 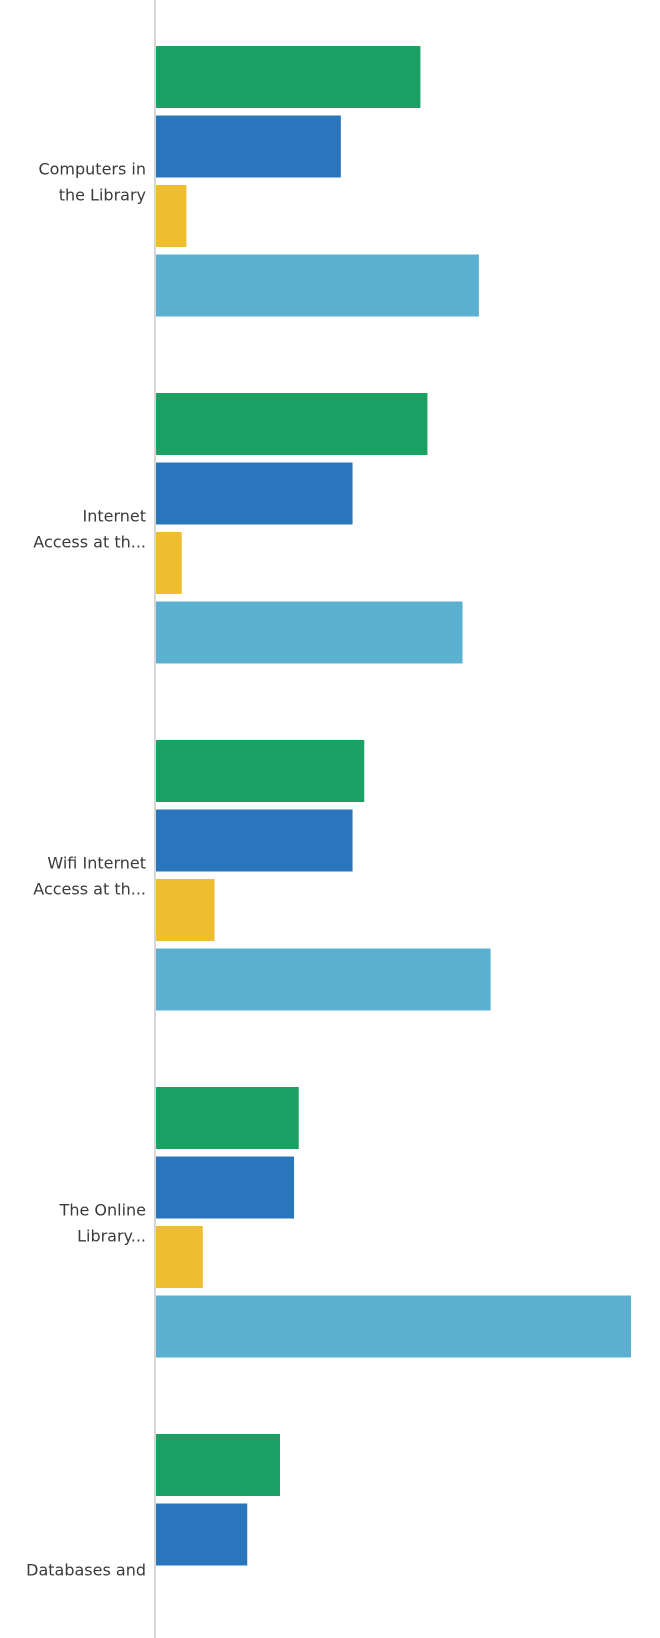 I want to click on bar-group2-series1, so click(x=292, y=424).